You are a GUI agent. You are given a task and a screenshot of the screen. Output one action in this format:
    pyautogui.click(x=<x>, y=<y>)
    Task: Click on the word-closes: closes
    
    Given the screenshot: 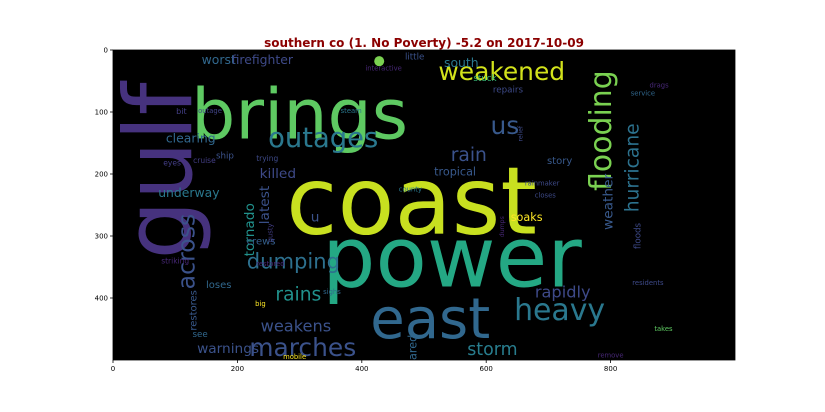 What is the action you would take?
    pyautogui.click(x=546, y=196)
    